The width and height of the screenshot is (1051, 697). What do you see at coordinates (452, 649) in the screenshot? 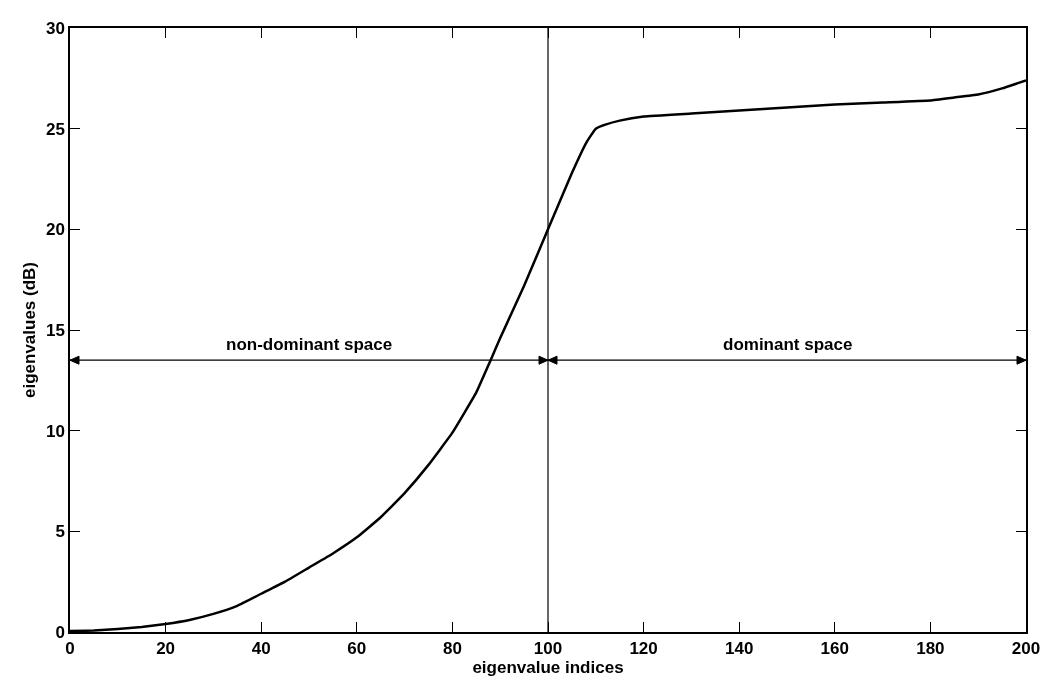
I see `x-tick-label: 80` at bounding box center [452, 649].